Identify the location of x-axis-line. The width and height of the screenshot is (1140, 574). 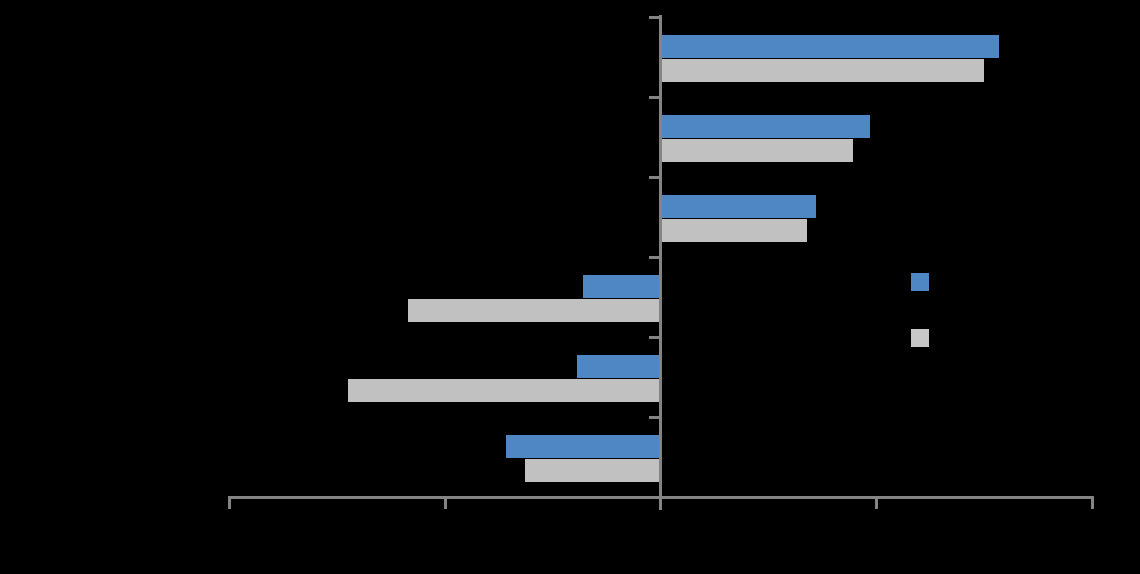
(661, 497).